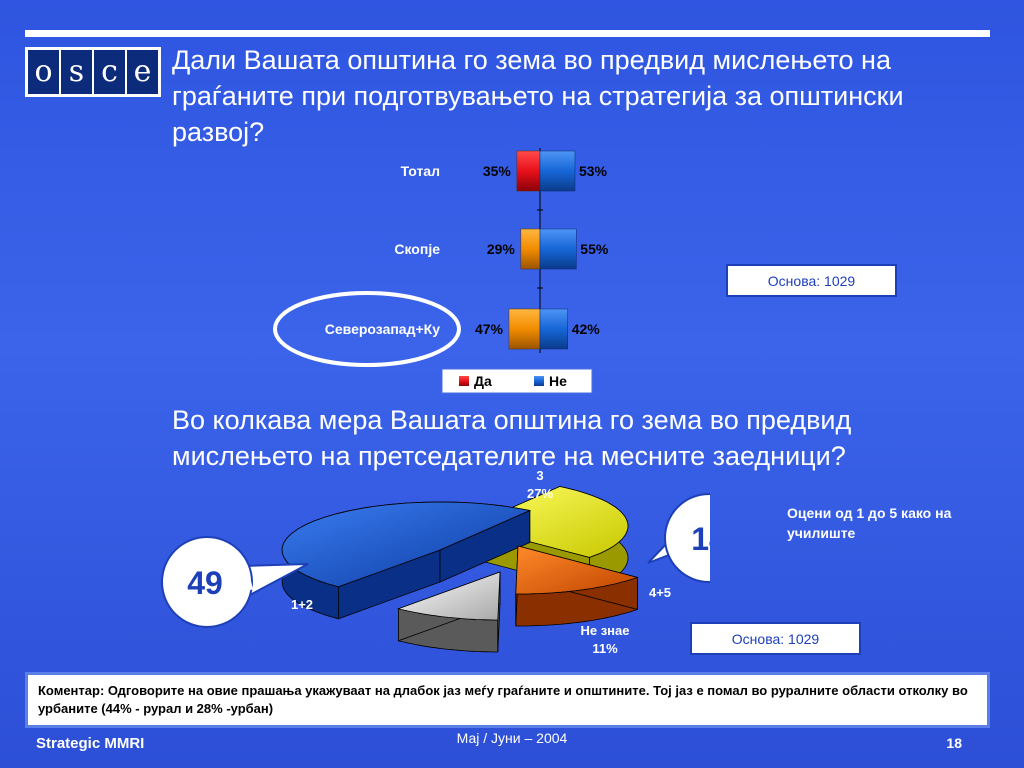 The height and width of the screenshot is (768, 1024). Describe the element at coordinates (605, 648) in the screenshot. I see `pie-value-label: 11%` at that location.